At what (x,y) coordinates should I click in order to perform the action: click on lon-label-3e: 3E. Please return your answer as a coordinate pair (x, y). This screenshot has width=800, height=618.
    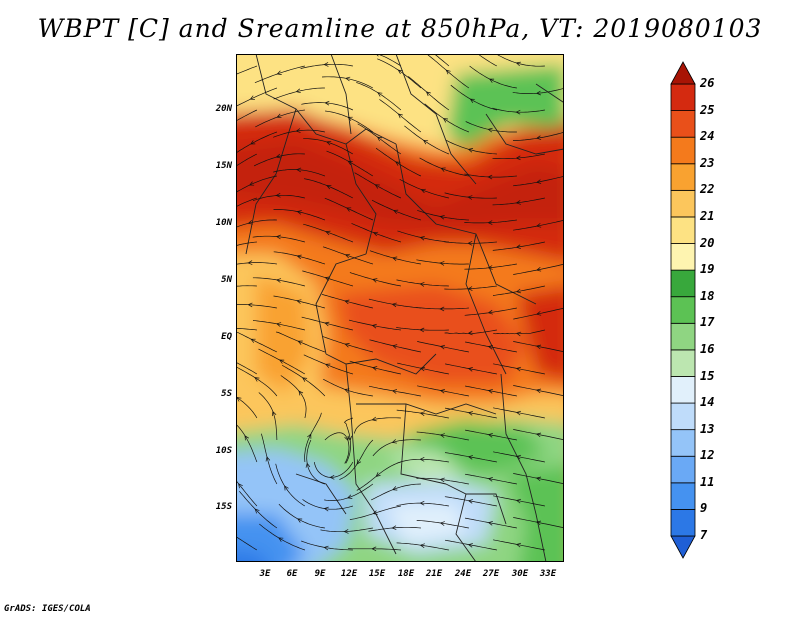
    Looking at the image, I should click on (265, 574).